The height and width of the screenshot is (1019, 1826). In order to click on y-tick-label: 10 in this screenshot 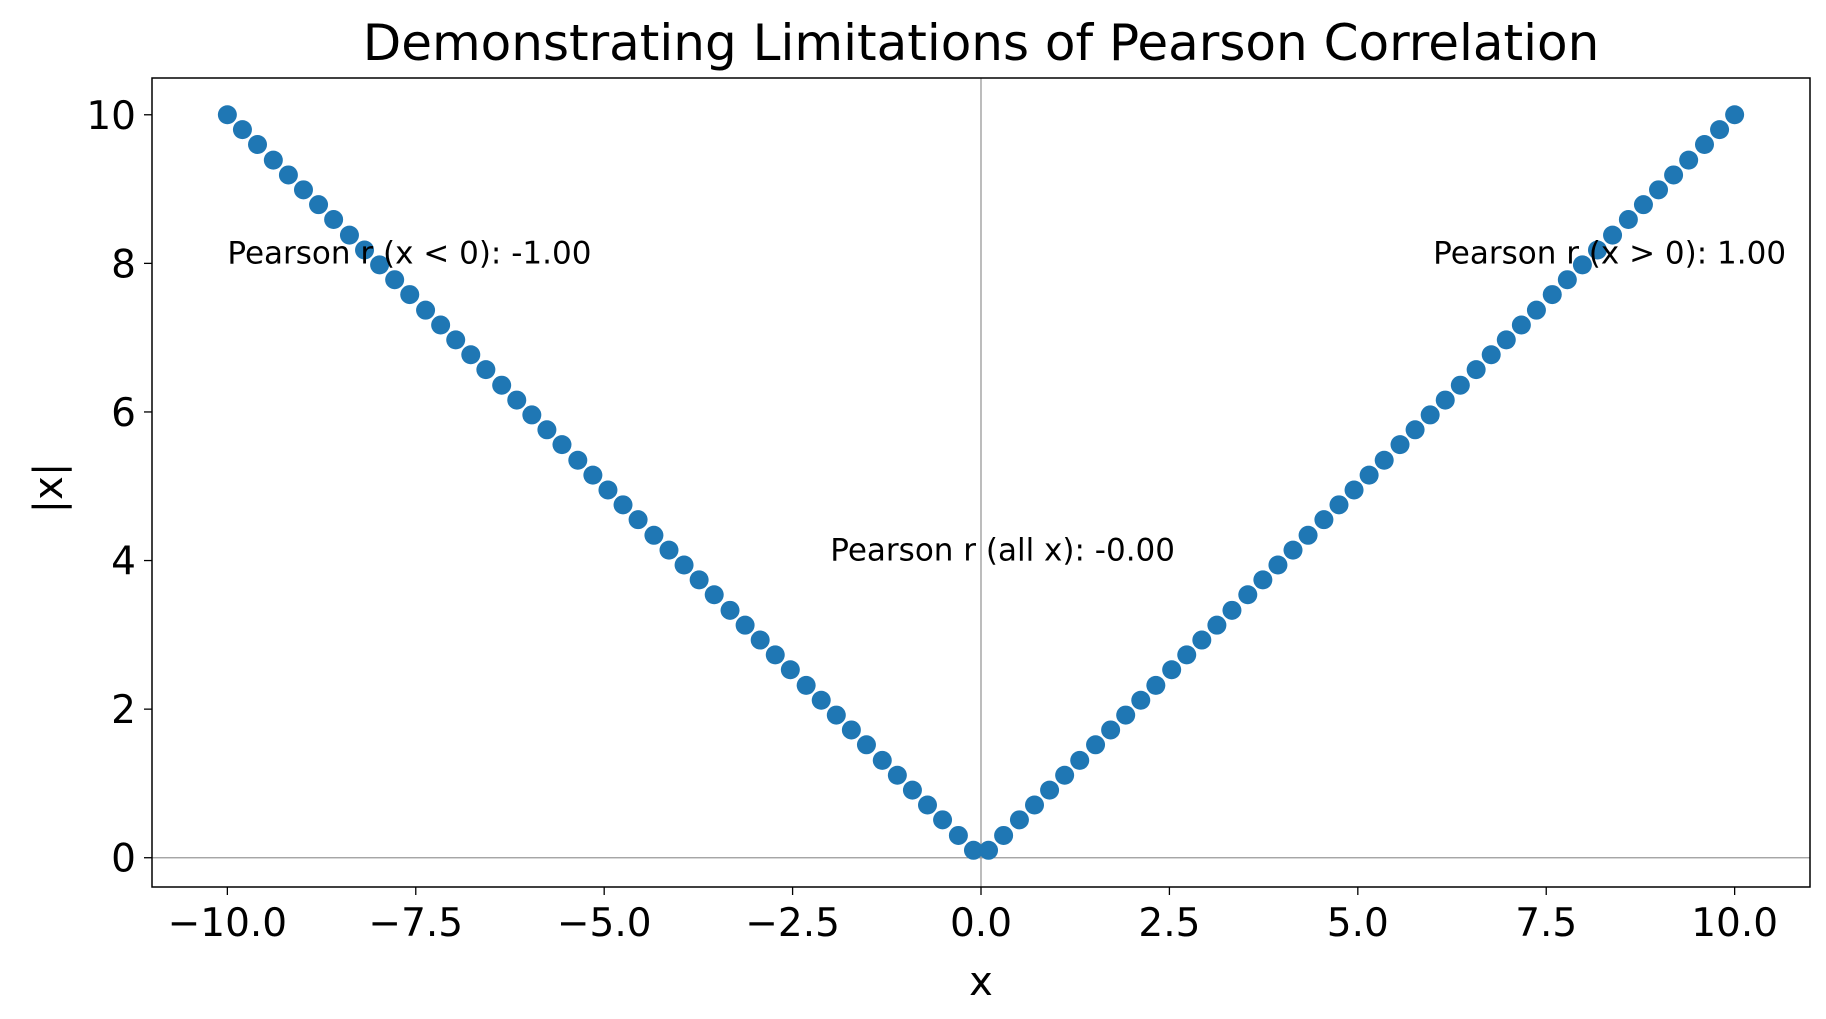, I will do `click(111, 116)`.